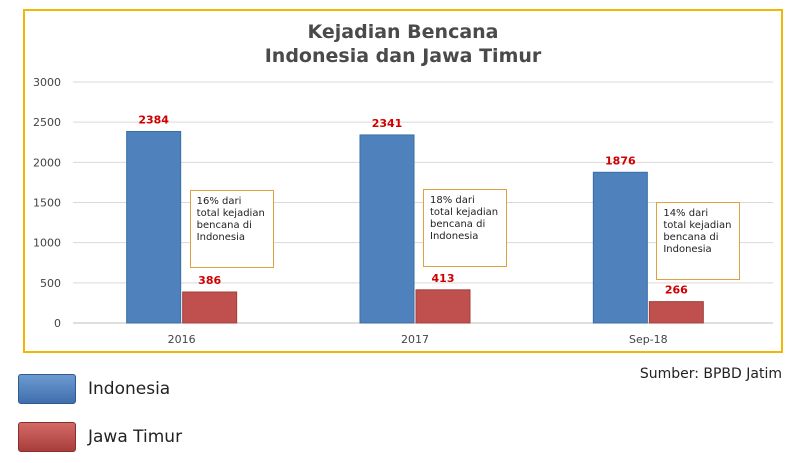 This screenshot has width=800, height=463. What do you see at coordinates (210, 307) in the screenshot?
I see `bar-jawa-timur-2016` at bounding box center [210, 307].